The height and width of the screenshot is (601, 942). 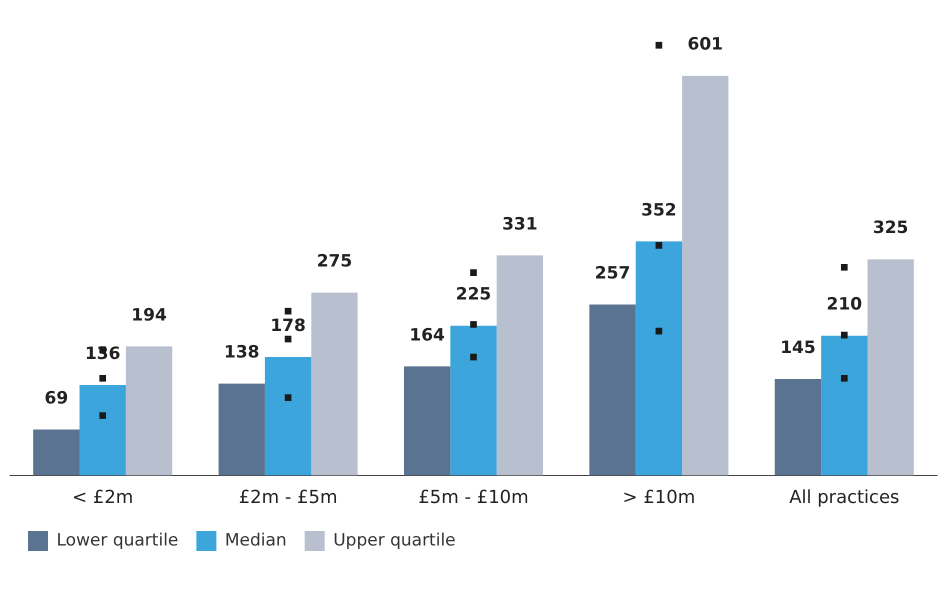 What do you see at coordinates (474, 294) in the screenshot?
I see `data-label: 225` at bounding box center [474, 294].